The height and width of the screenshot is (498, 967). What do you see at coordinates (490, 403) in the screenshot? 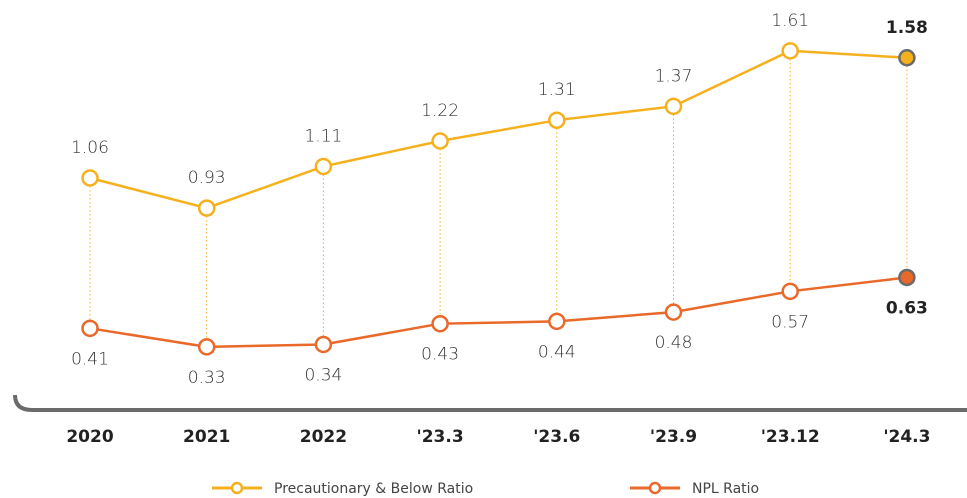
I see `axis-bracket` at bounding box center [490, 403].